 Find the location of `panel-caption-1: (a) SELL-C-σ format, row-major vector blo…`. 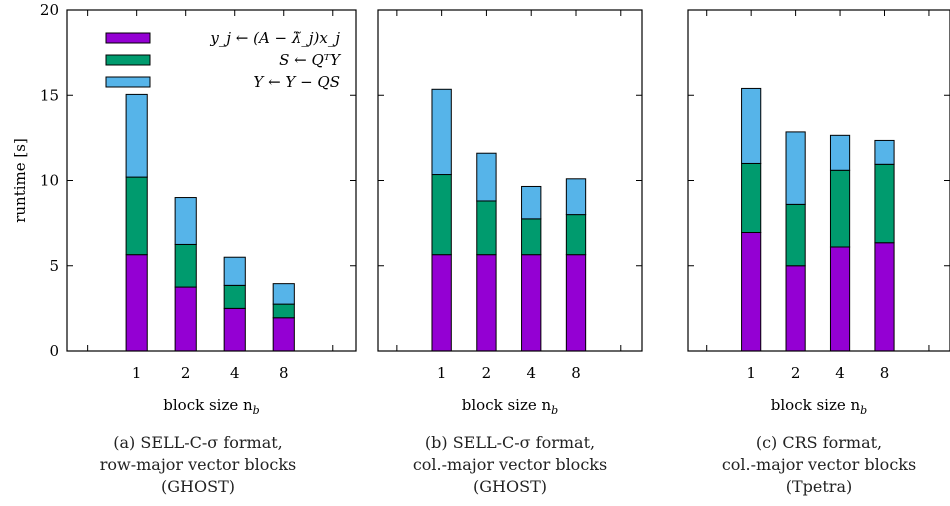

panel-caption-1: (a) SELL-C-σ format, row-major vector blo… is located at coordinates (198, 465).